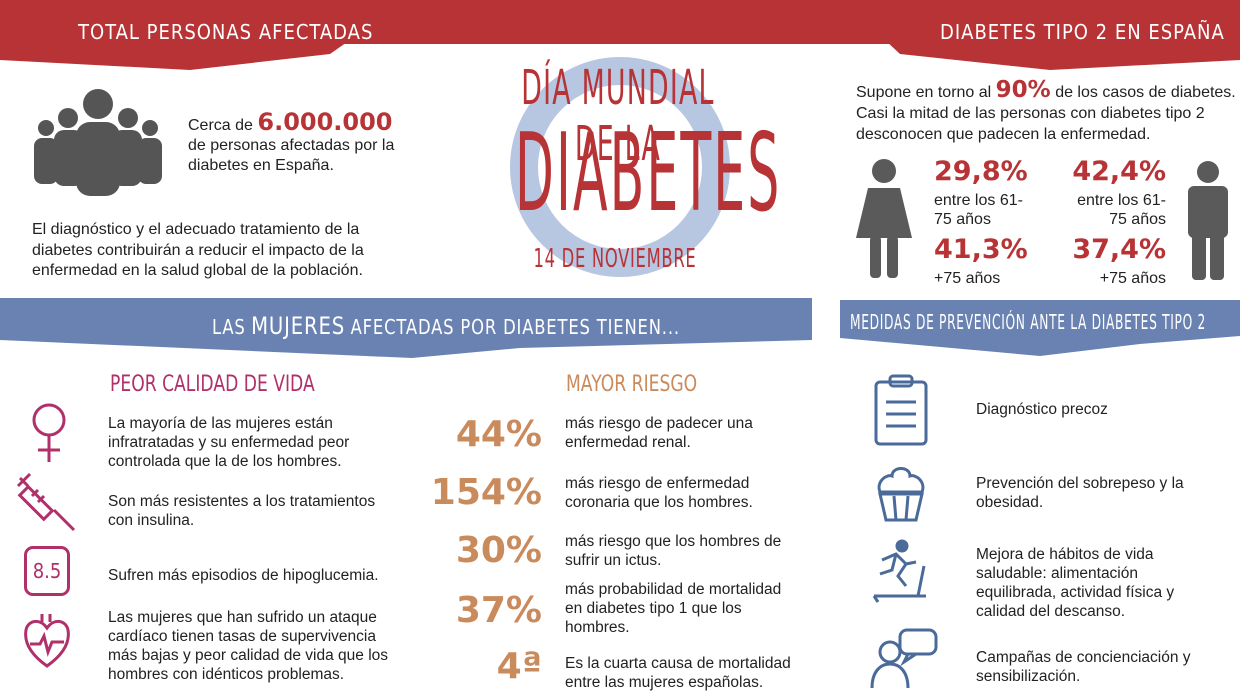 The image size is (1240, 698). I want to click on men-stat-2-label: +75 años, so click(1132, 278).